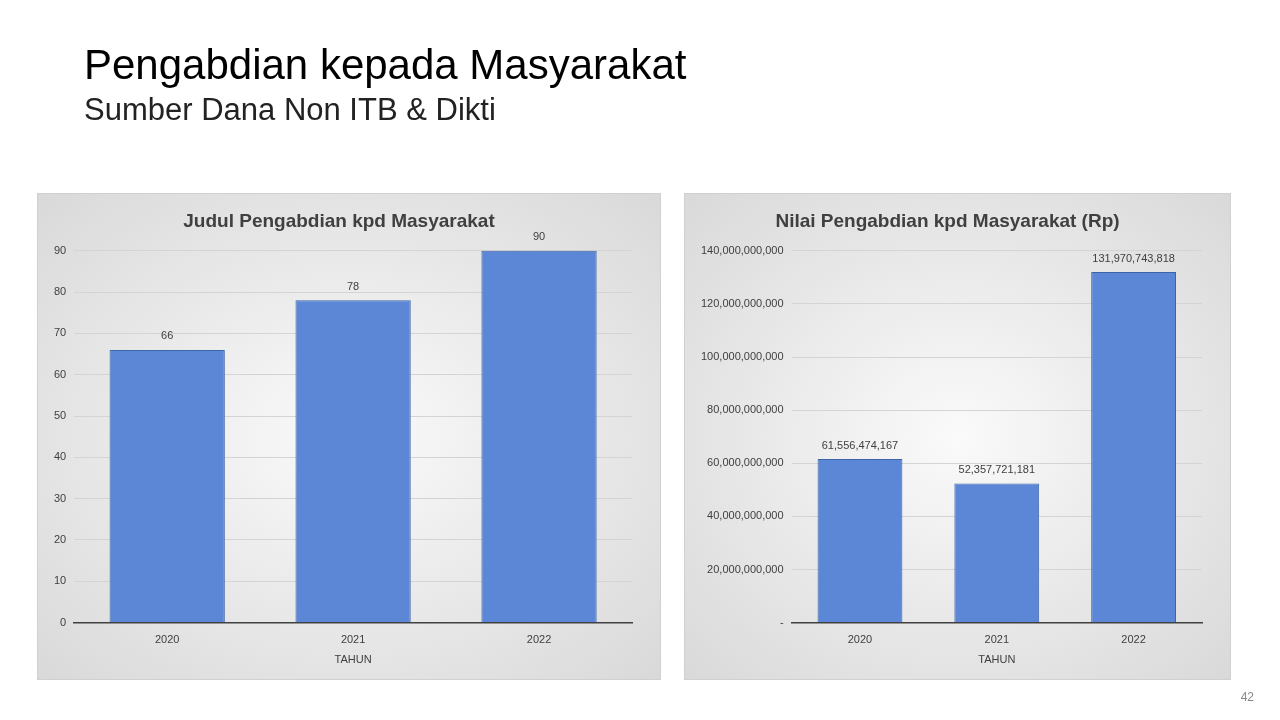 The height and width of the screenshot is (720, 1280). I want to click on text: 42, so click(1247, 697).